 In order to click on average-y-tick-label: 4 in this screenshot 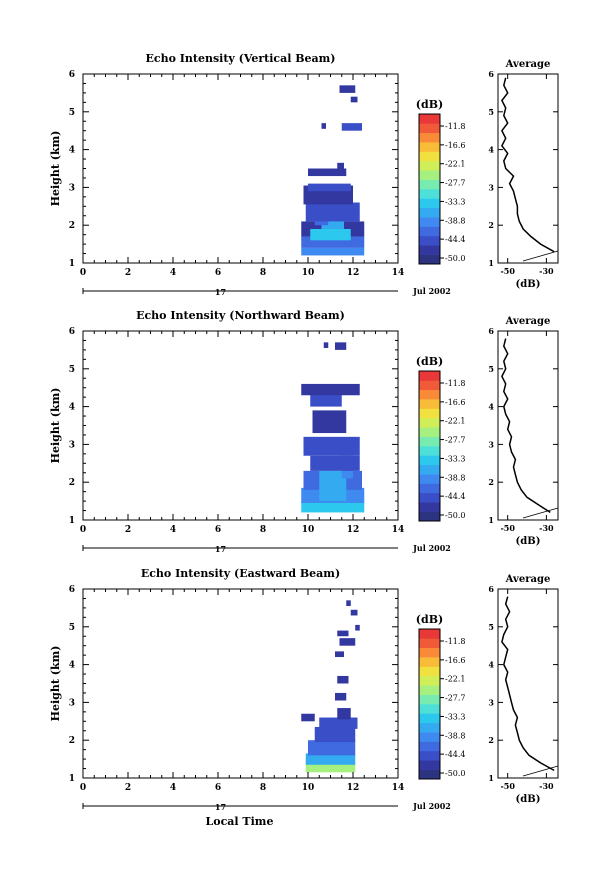, I will do `click(491, 407)`.